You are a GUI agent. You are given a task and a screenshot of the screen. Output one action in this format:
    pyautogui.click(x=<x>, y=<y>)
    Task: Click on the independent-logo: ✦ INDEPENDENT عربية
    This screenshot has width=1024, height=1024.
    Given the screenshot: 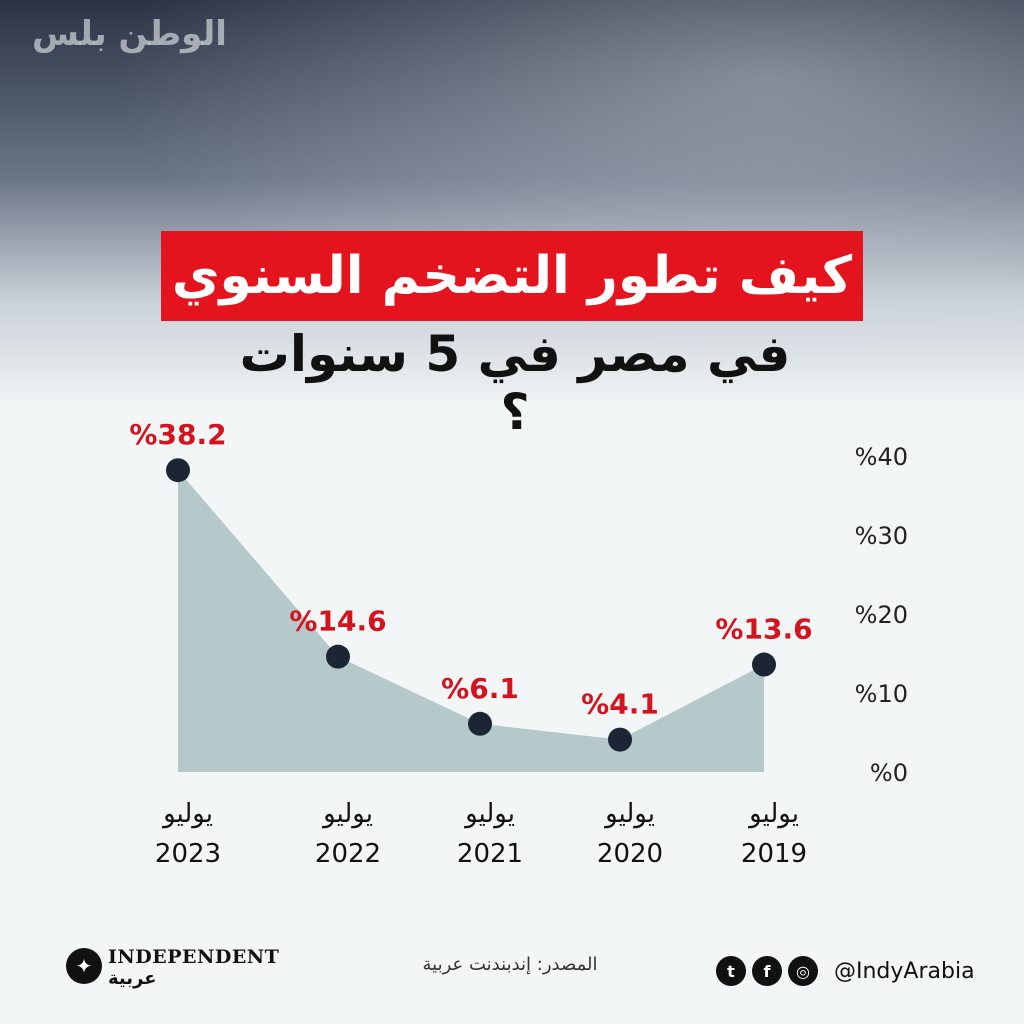 What is the action you would take?
    pyautogui.click(x=172, y=967)
    